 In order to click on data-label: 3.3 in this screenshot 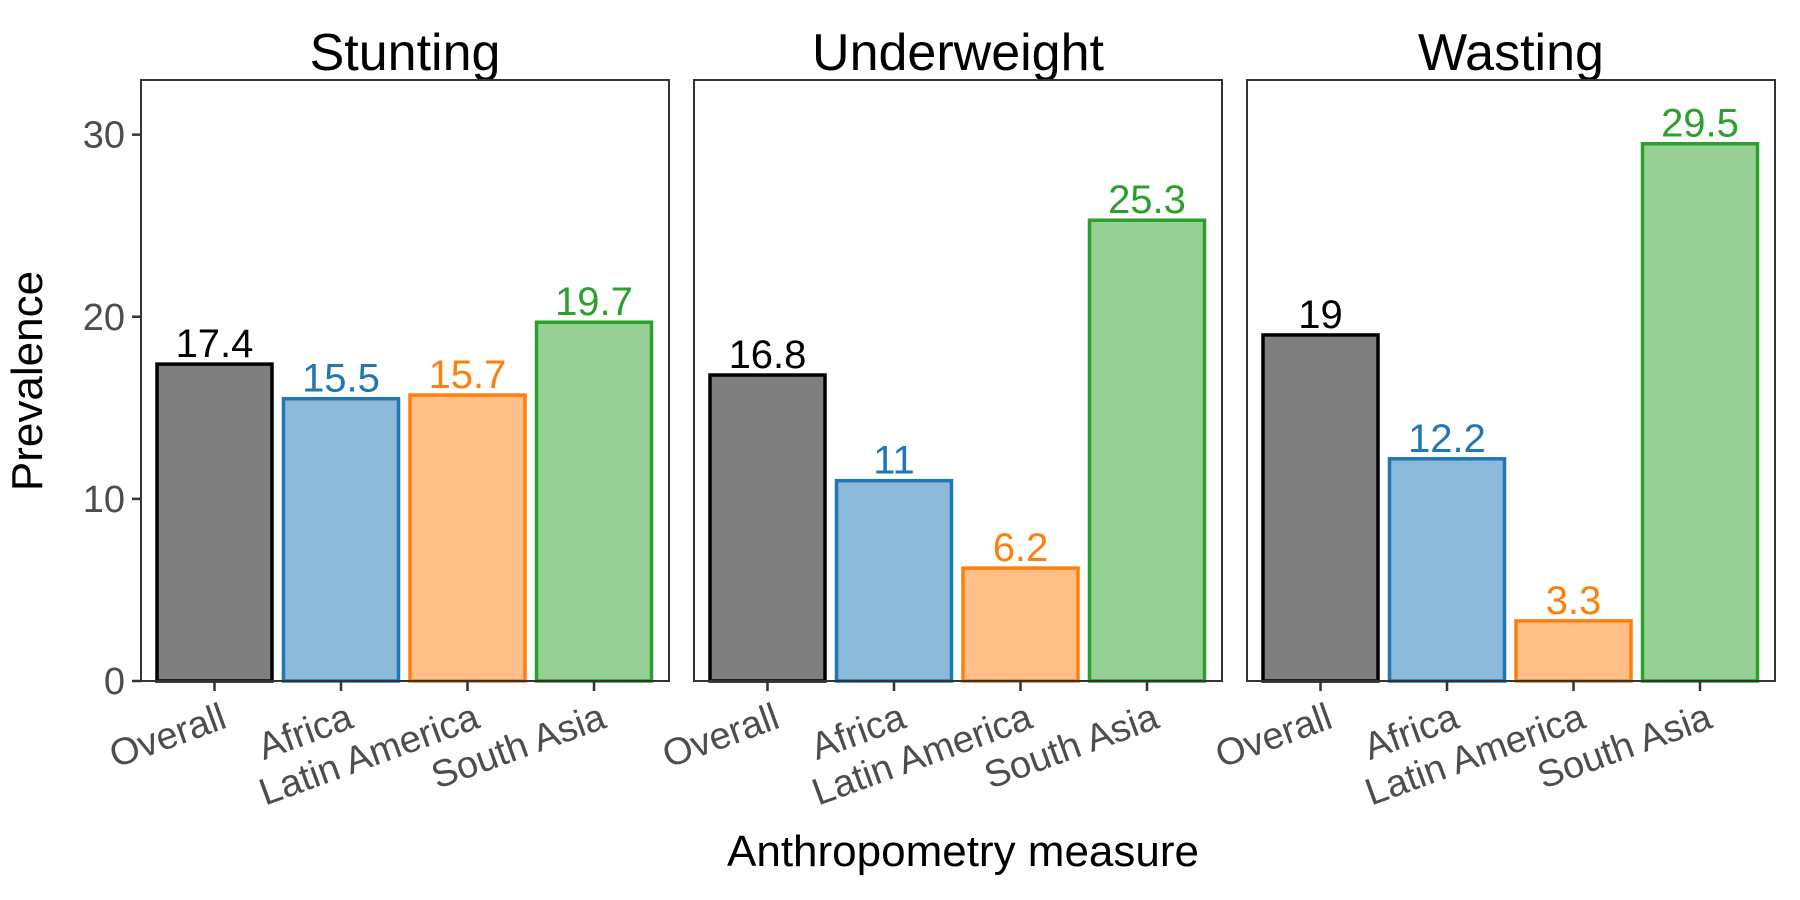, I will do `click(1574, 601)`.